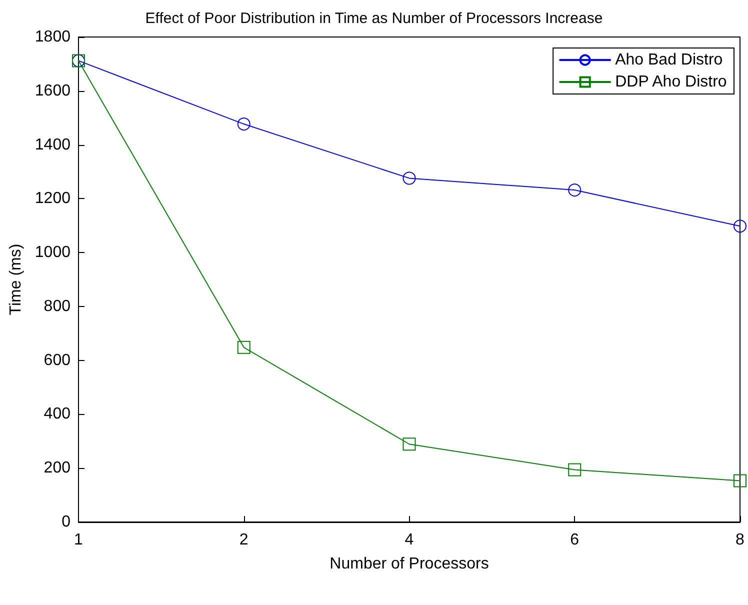 The height and width of the screenshot is (605, 748). Describe the element at coordinates (57, 360) in the screenshot. I see `y-tick-label: 600` at that location.